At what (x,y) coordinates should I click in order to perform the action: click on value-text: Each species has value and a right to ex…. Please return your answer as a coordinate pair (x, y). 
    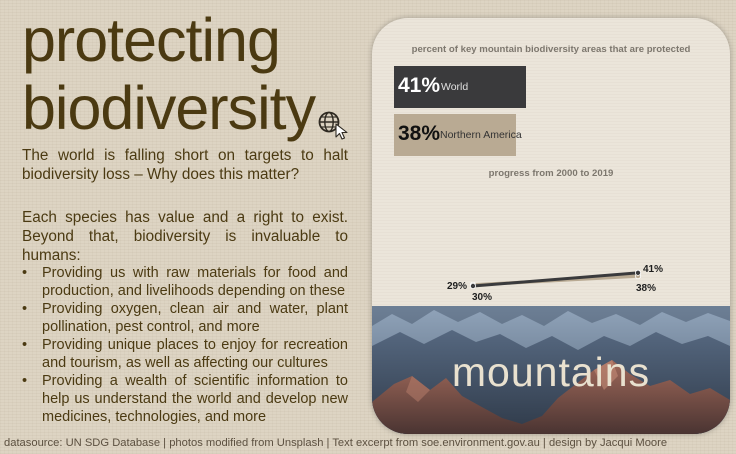
    Looking at the image, I should click on (185, 236).